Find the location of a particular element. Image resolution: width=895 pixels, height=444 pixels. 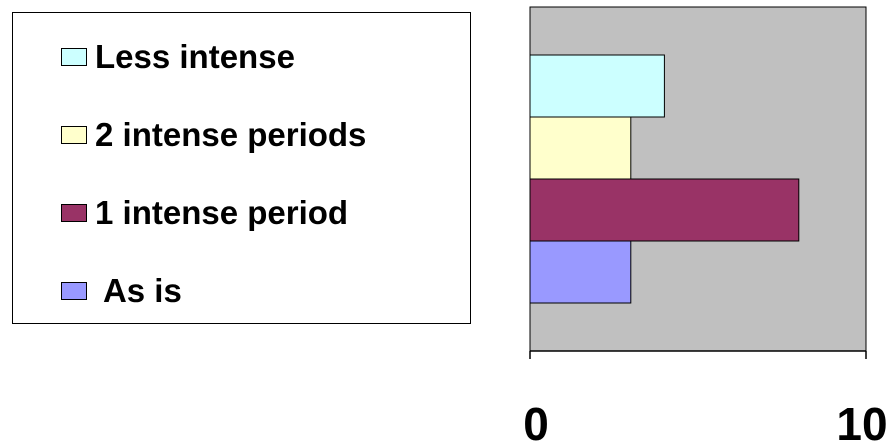

legend-item-2-intense-periods: 2 intense periods is located at coordinates (213, 135).